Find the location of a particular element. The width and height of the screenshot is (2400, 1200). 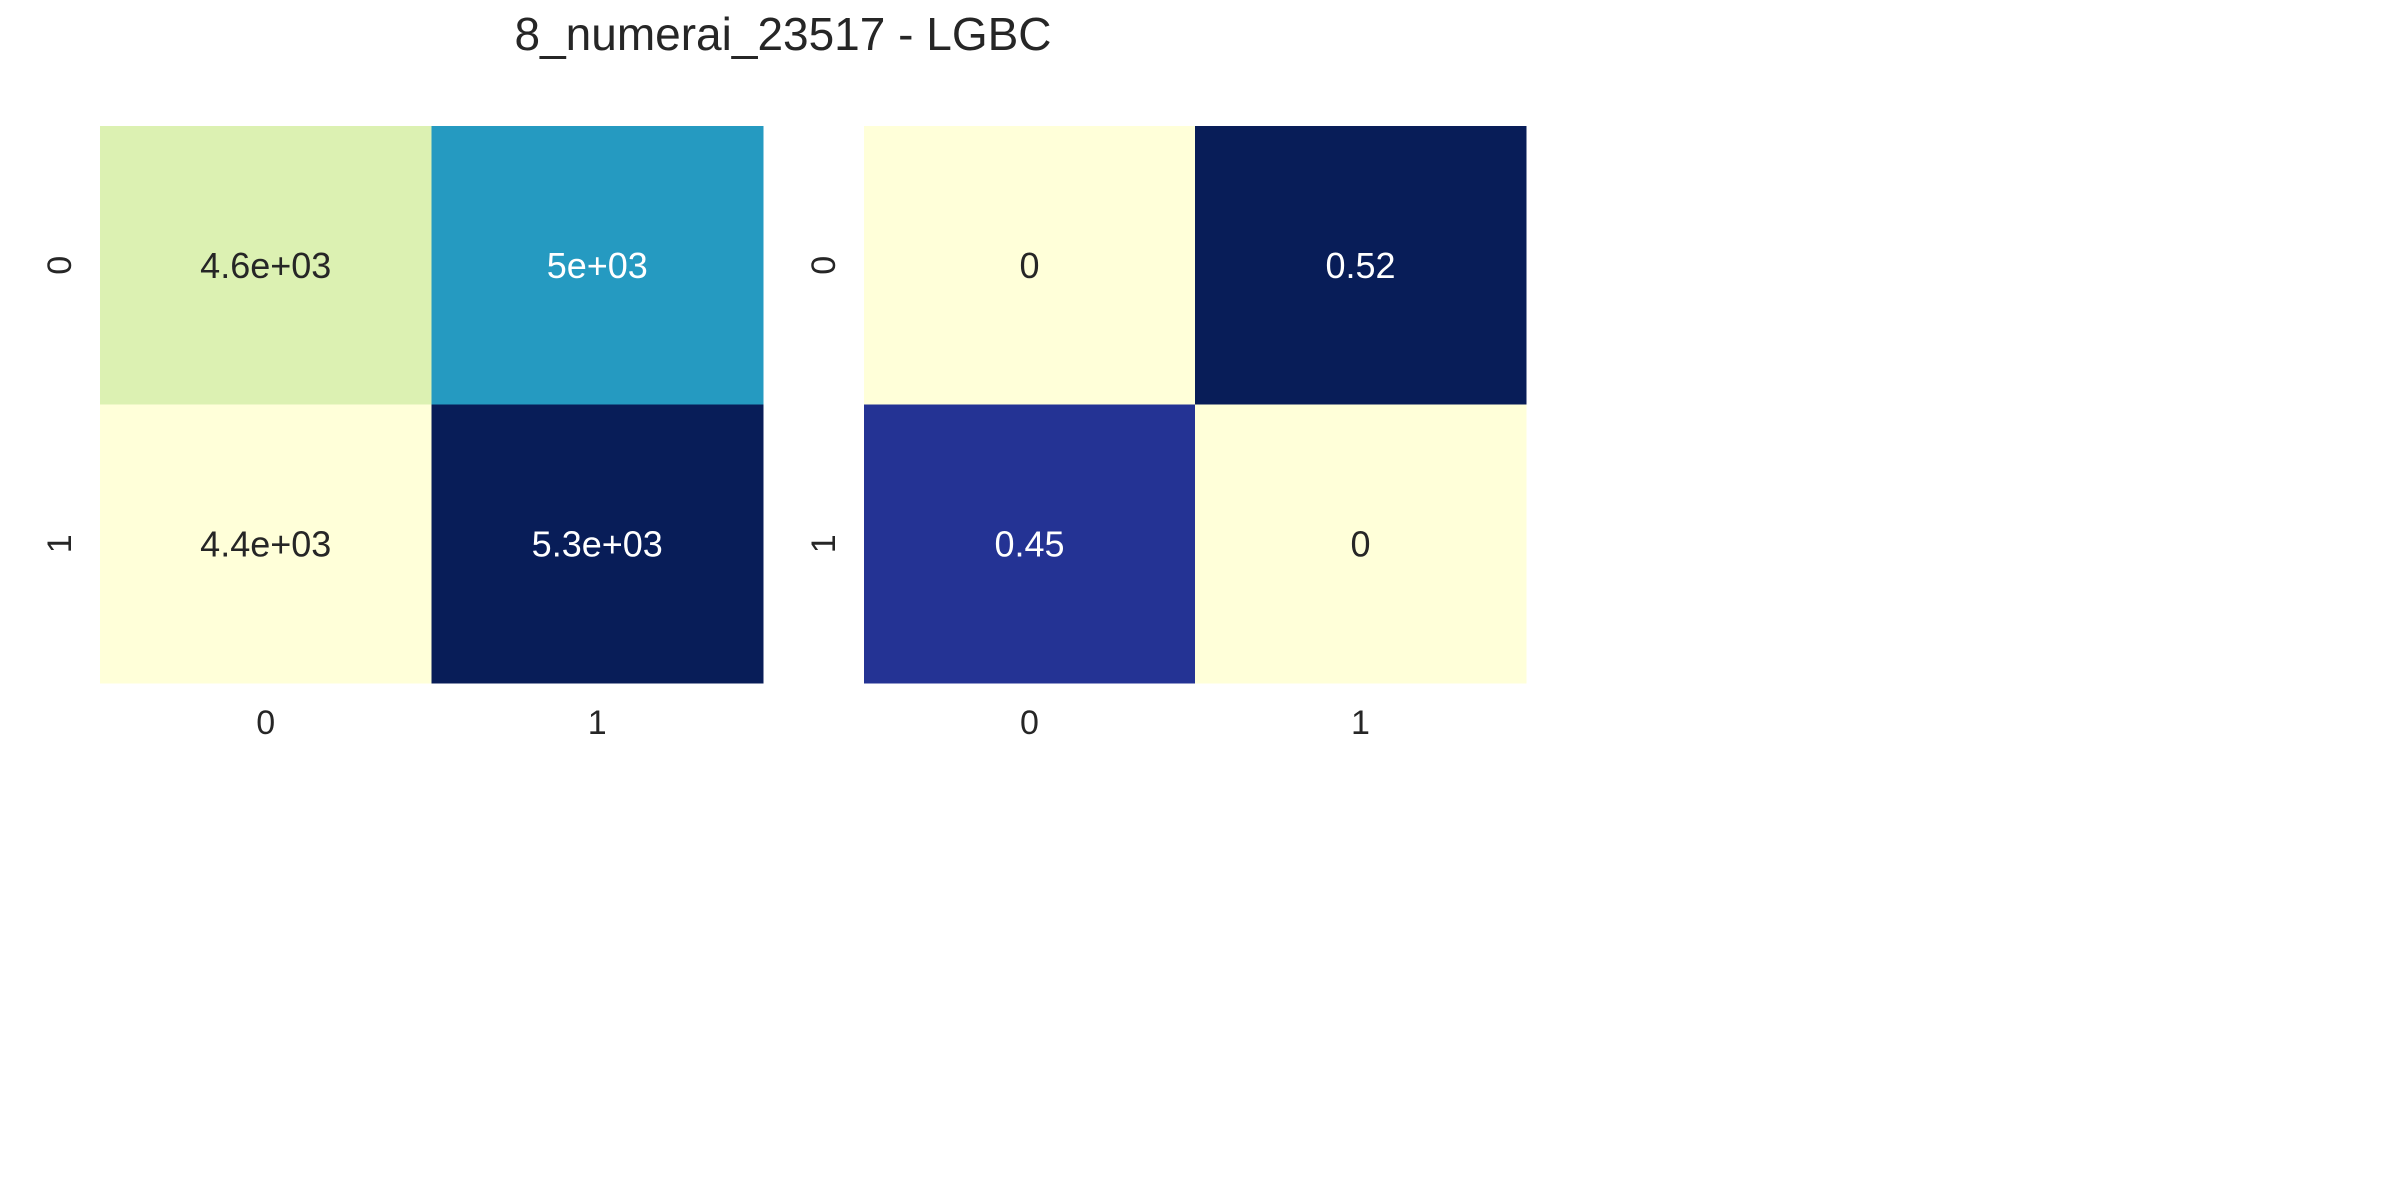

figure-title: 8_numerai_23517 - LGBC is located at coordinates (783, 34).